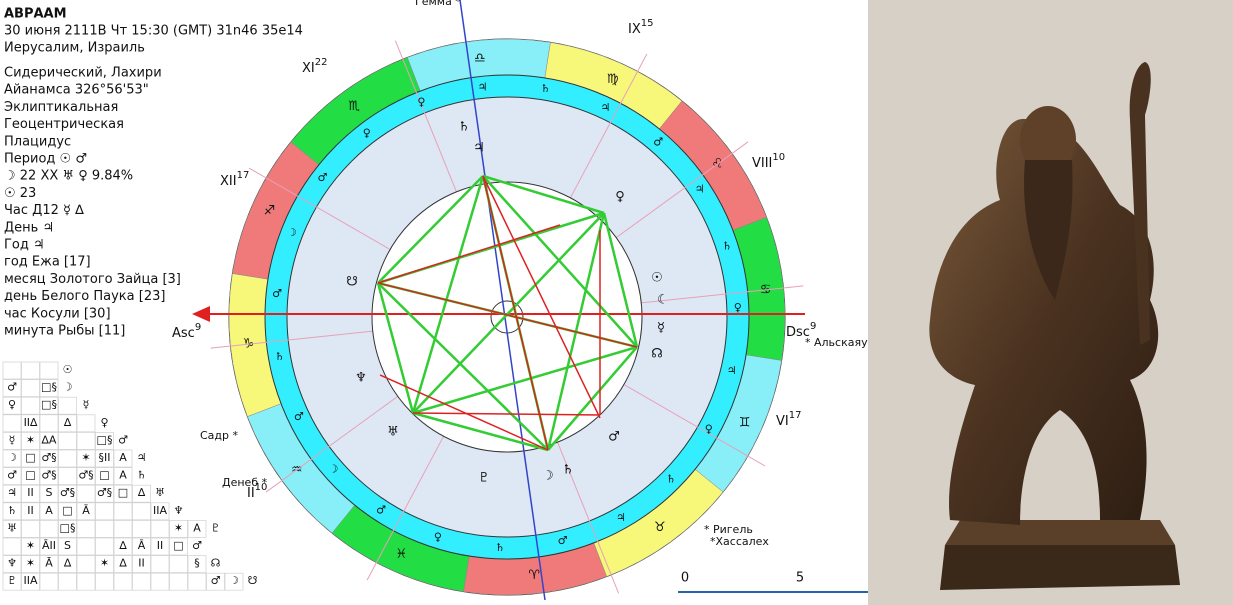 This screenshot has width=1233, height=605. I want to click on grid-symbol: ☊, so click(216, 563).